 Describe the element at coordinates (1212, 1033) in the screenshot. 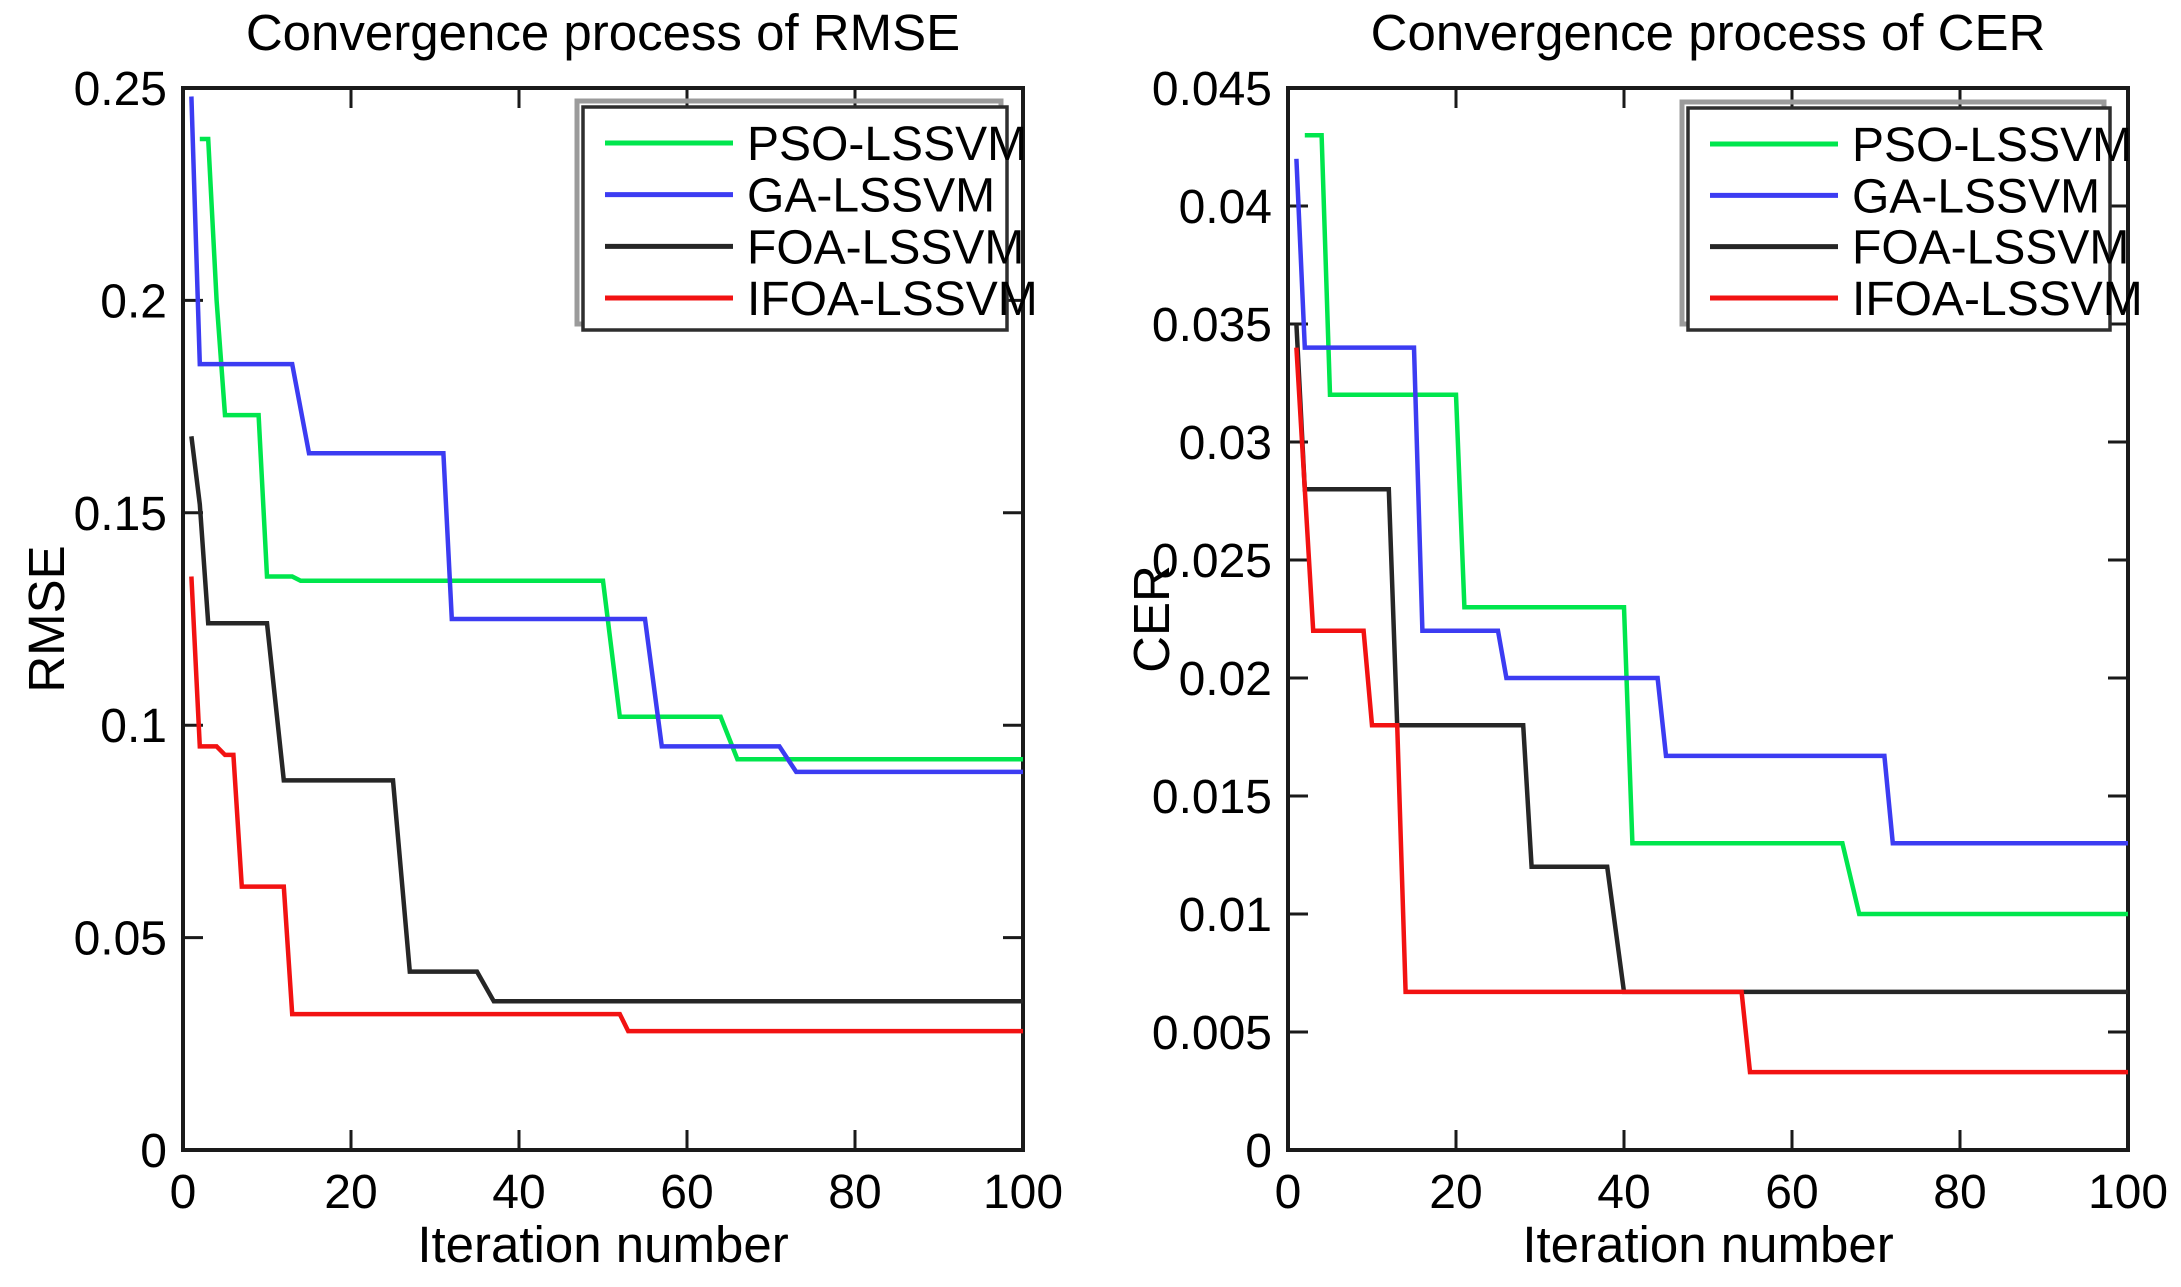

I see `y-tick-label: 0.005` at that location.